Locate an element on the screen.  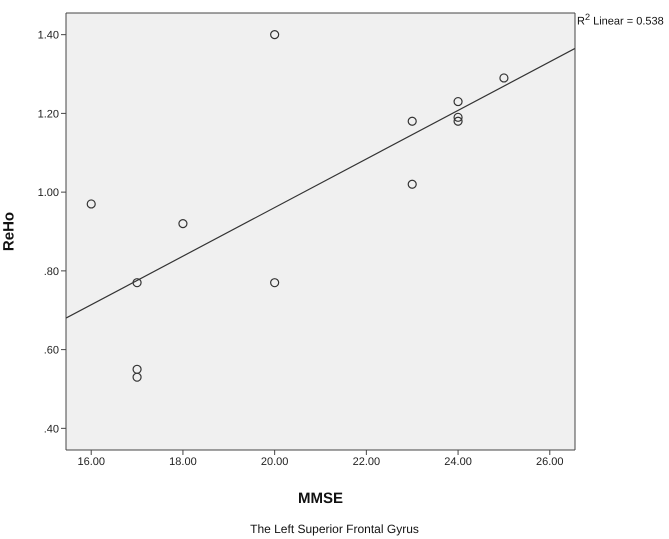
x-tick-label: 26.00 is located at coordinates (550, 462).